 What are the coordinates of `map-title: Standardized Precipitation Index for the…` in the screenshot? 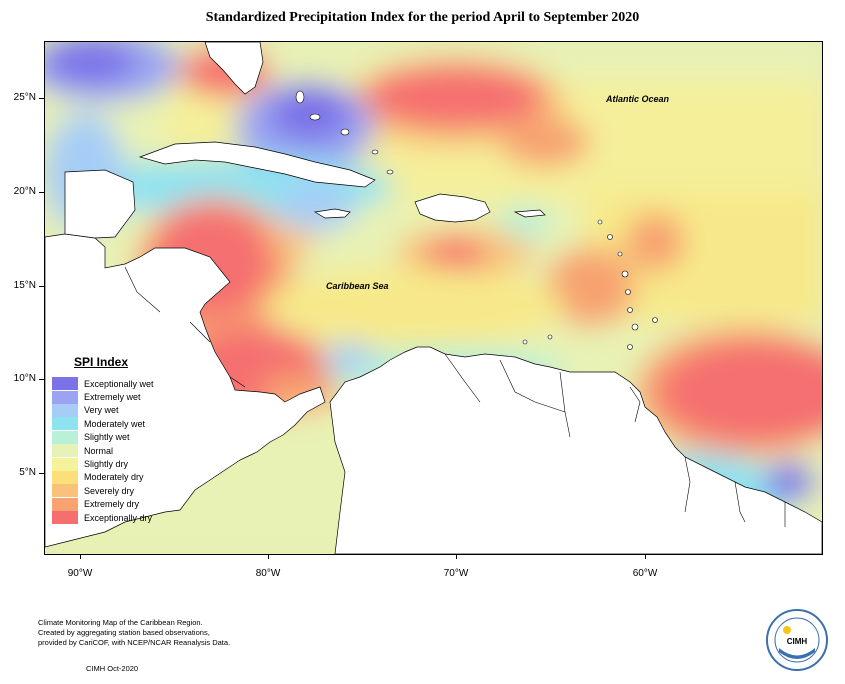 It's located at (422, 17).